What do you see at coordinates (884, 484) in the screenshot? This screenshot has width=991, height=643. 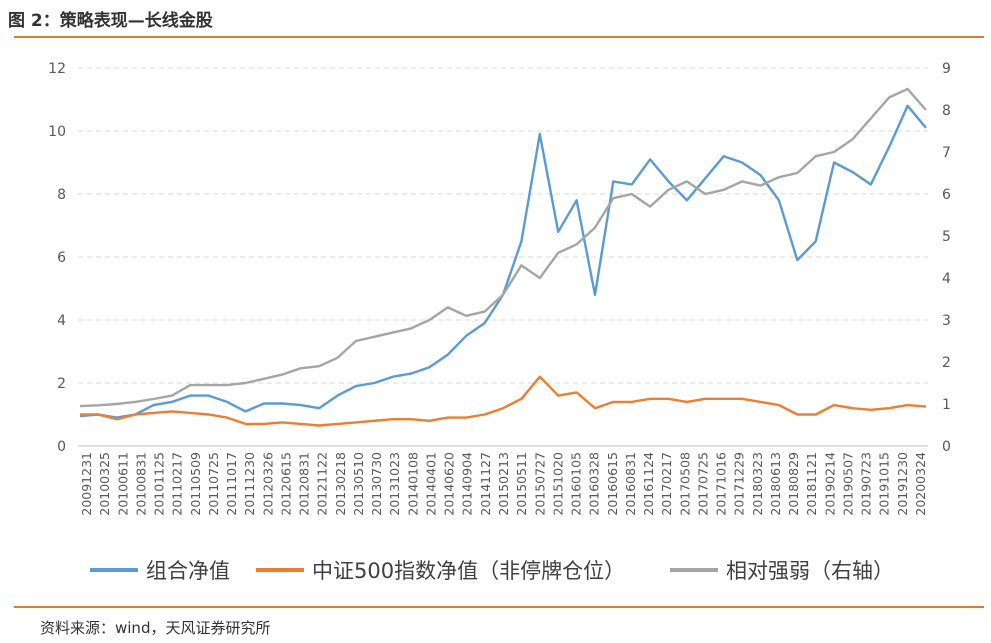 I see `x-axis-tick-label: 20191015` at bounding box center [884, 484].